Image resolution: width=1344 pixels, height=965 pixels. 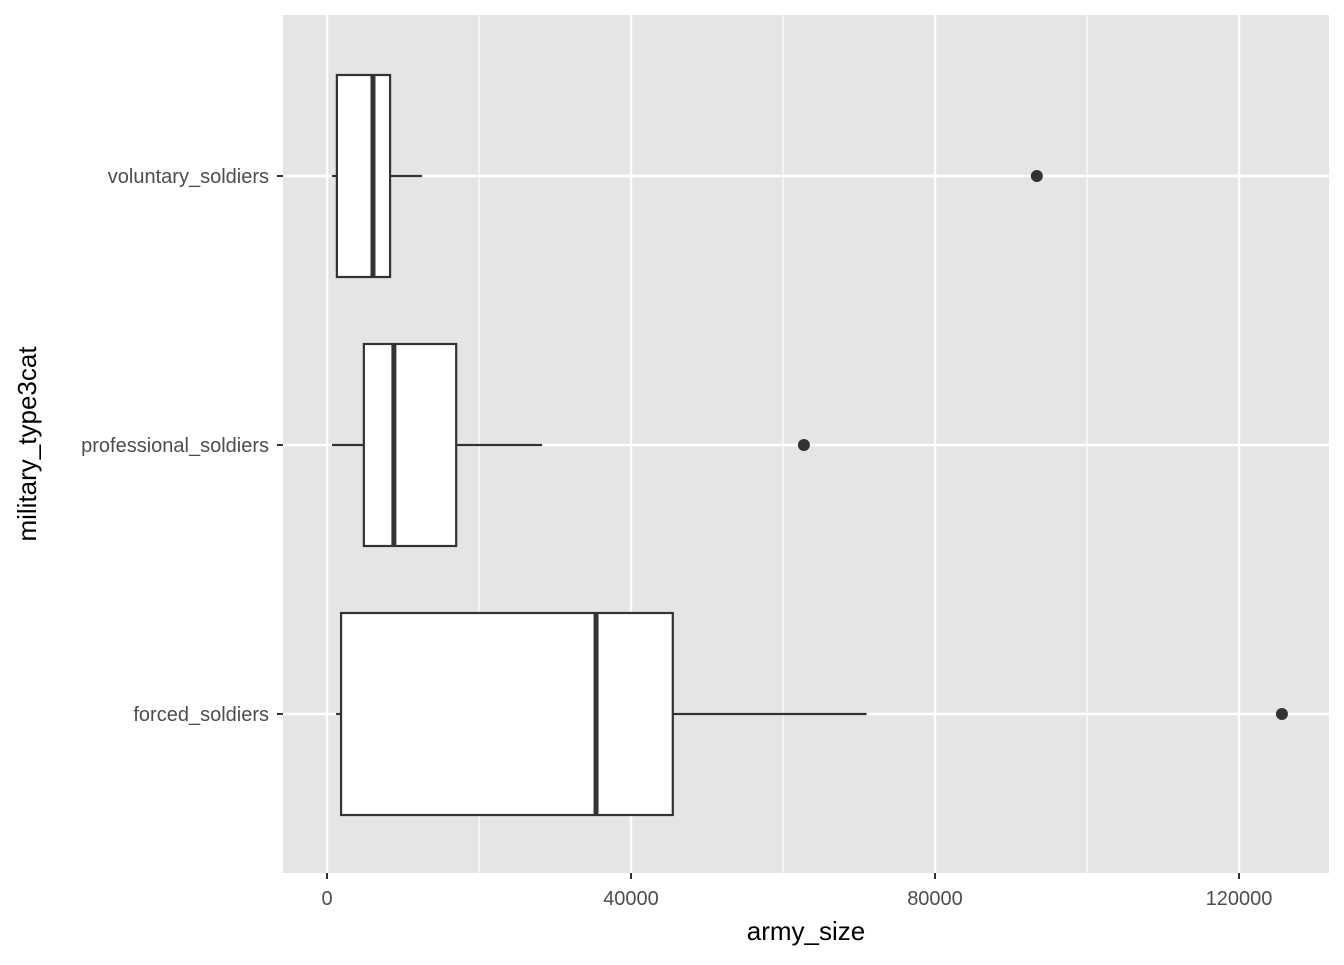 What do you see at coordinates (687, 176) in the screenshot?
I see `box-voluntary_soldiers` at bounding box center [687, 176].